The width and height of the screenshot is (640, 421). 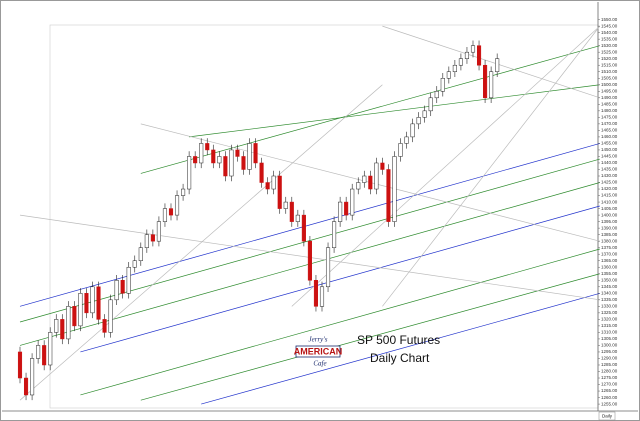 What do you see at coordinates (609, 123) in the screenshot?
I see `y-tick-label: 1470.00` at bounding box center [609, 123].